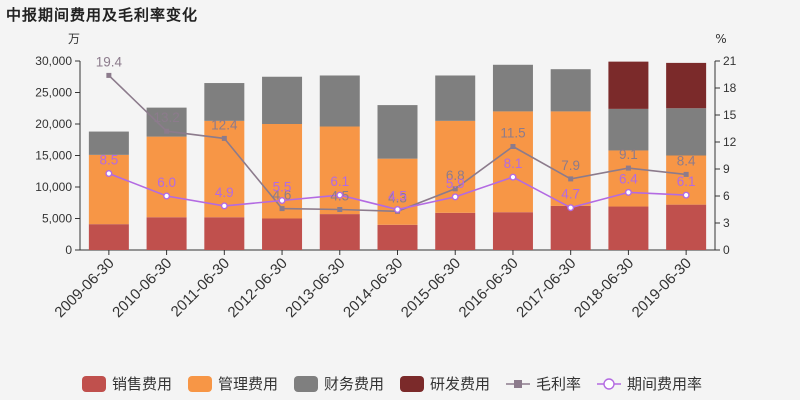 Image resolution: width=800 pixels, height=400 pixels. Describe the element at coordinates (570, 165) in the screenshot. I see `data-label: 7.9` at that location.